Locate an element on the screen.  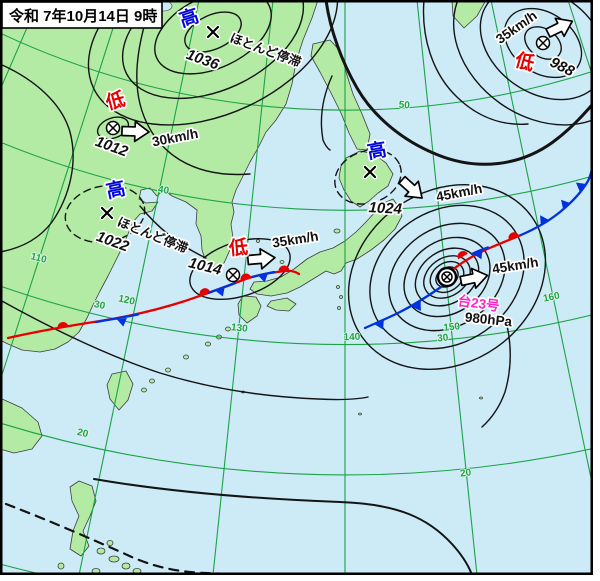
shikoku is located at coordinates (281, 304).